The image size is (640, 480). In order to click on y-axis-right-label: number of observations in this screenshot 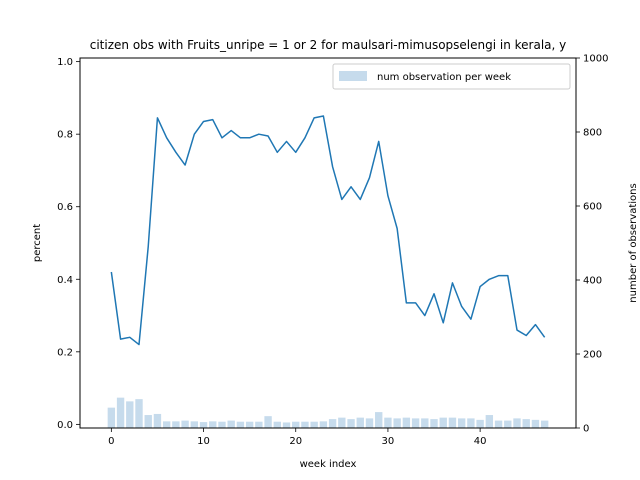, I will do `click(633, 242)`.